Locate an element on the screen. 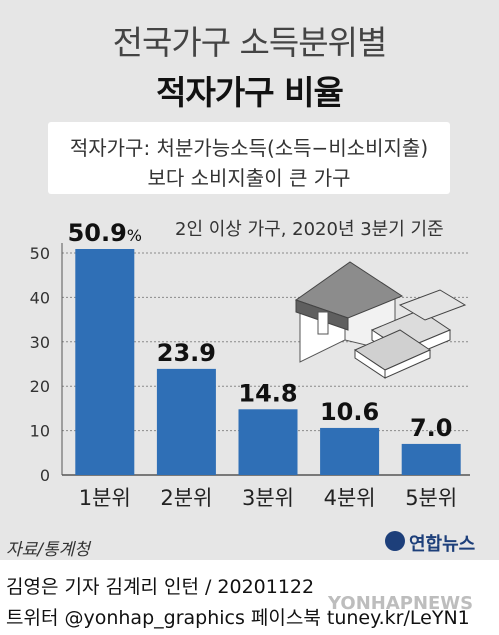 This screenshot has height=635, width=499. definition-box: 적자가구: 처분가능소득(소득−비소비지출) 보다 소비지출이 큰 가구 is located at coordinates (249, 158).